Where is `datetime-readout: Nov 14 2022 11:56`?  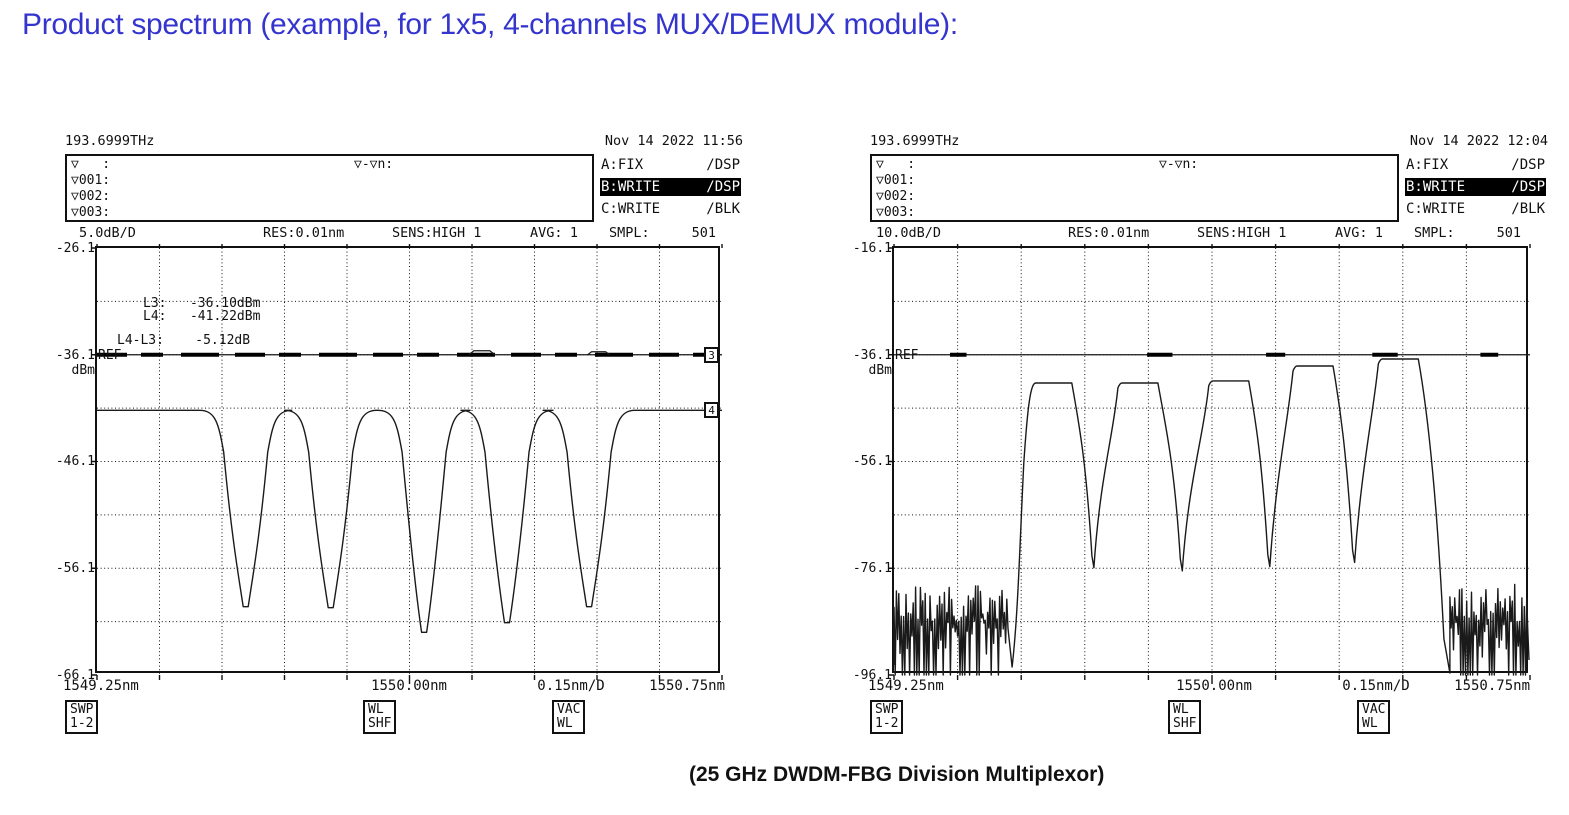 datetime-readout: Nov 14 2022 11:56 is located at coordinates (673, 141).